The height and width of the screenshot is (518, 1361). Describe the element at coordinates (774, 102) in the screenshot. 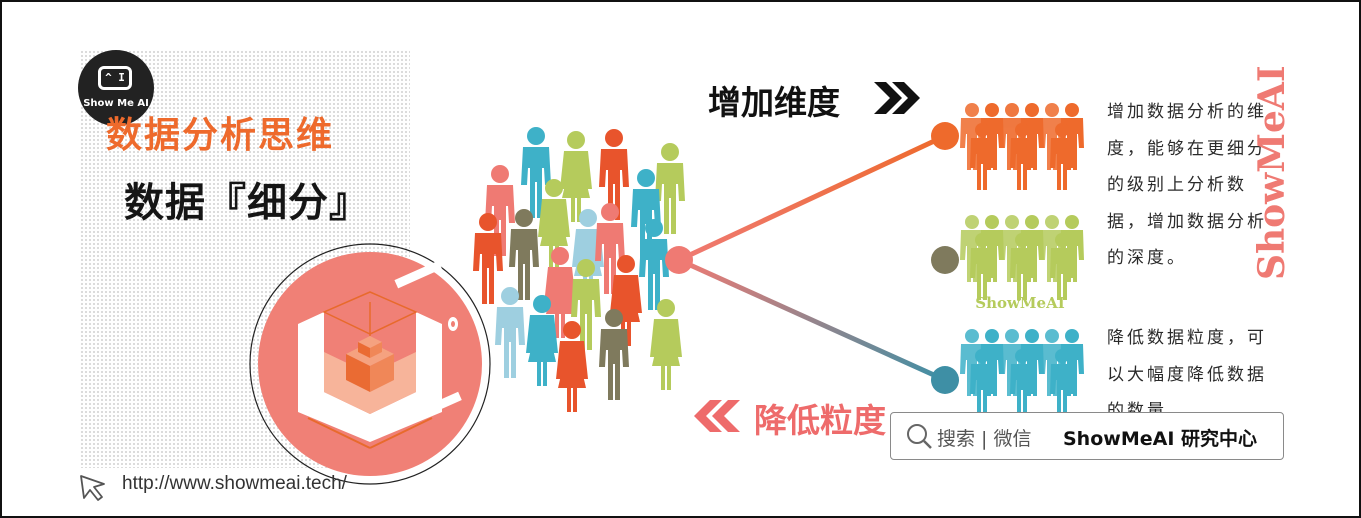

I see `increase-dimension-label: 增加维度` at that location.